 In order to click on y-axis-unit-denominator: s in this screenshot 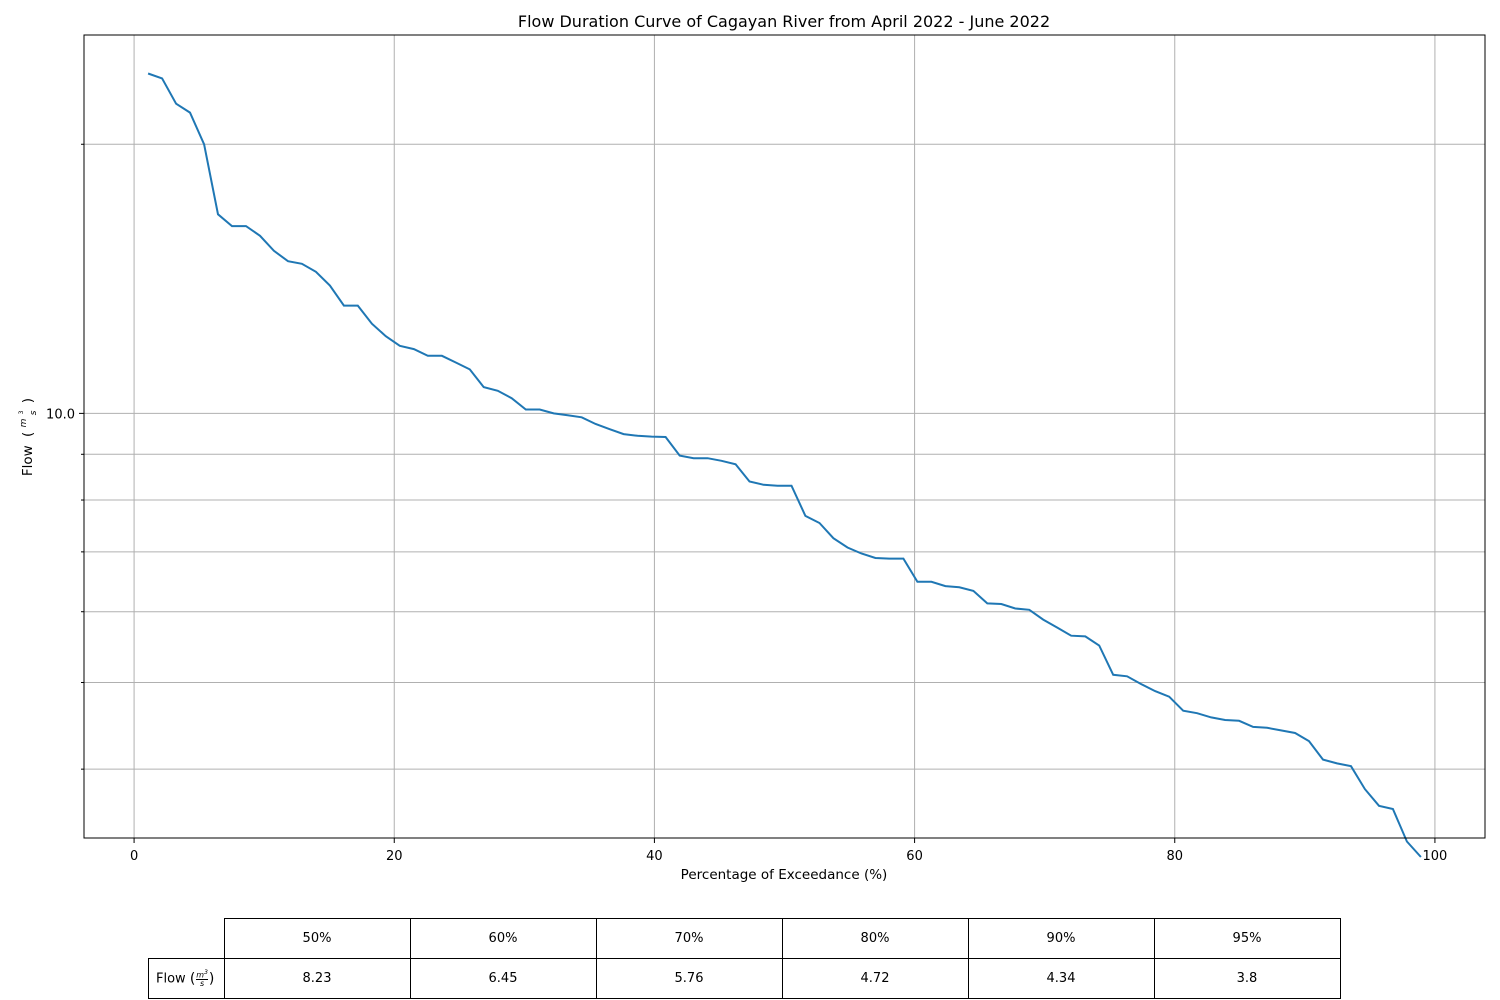, I will do `click(34, 412)`.